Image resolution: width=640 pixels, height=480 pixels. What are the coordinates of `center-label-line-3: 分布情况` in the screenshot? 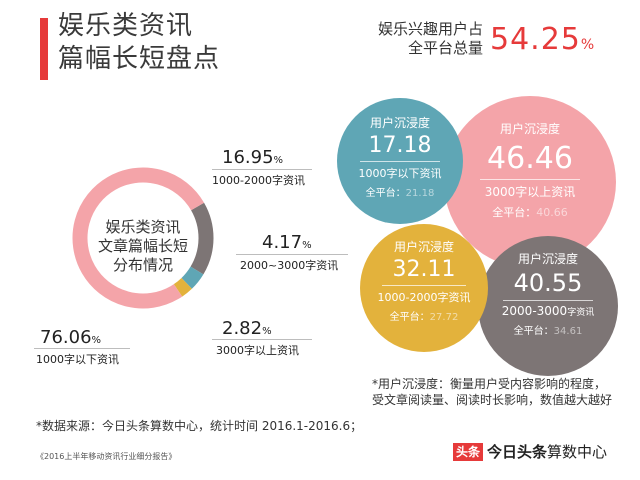 It's located at (142, 265).